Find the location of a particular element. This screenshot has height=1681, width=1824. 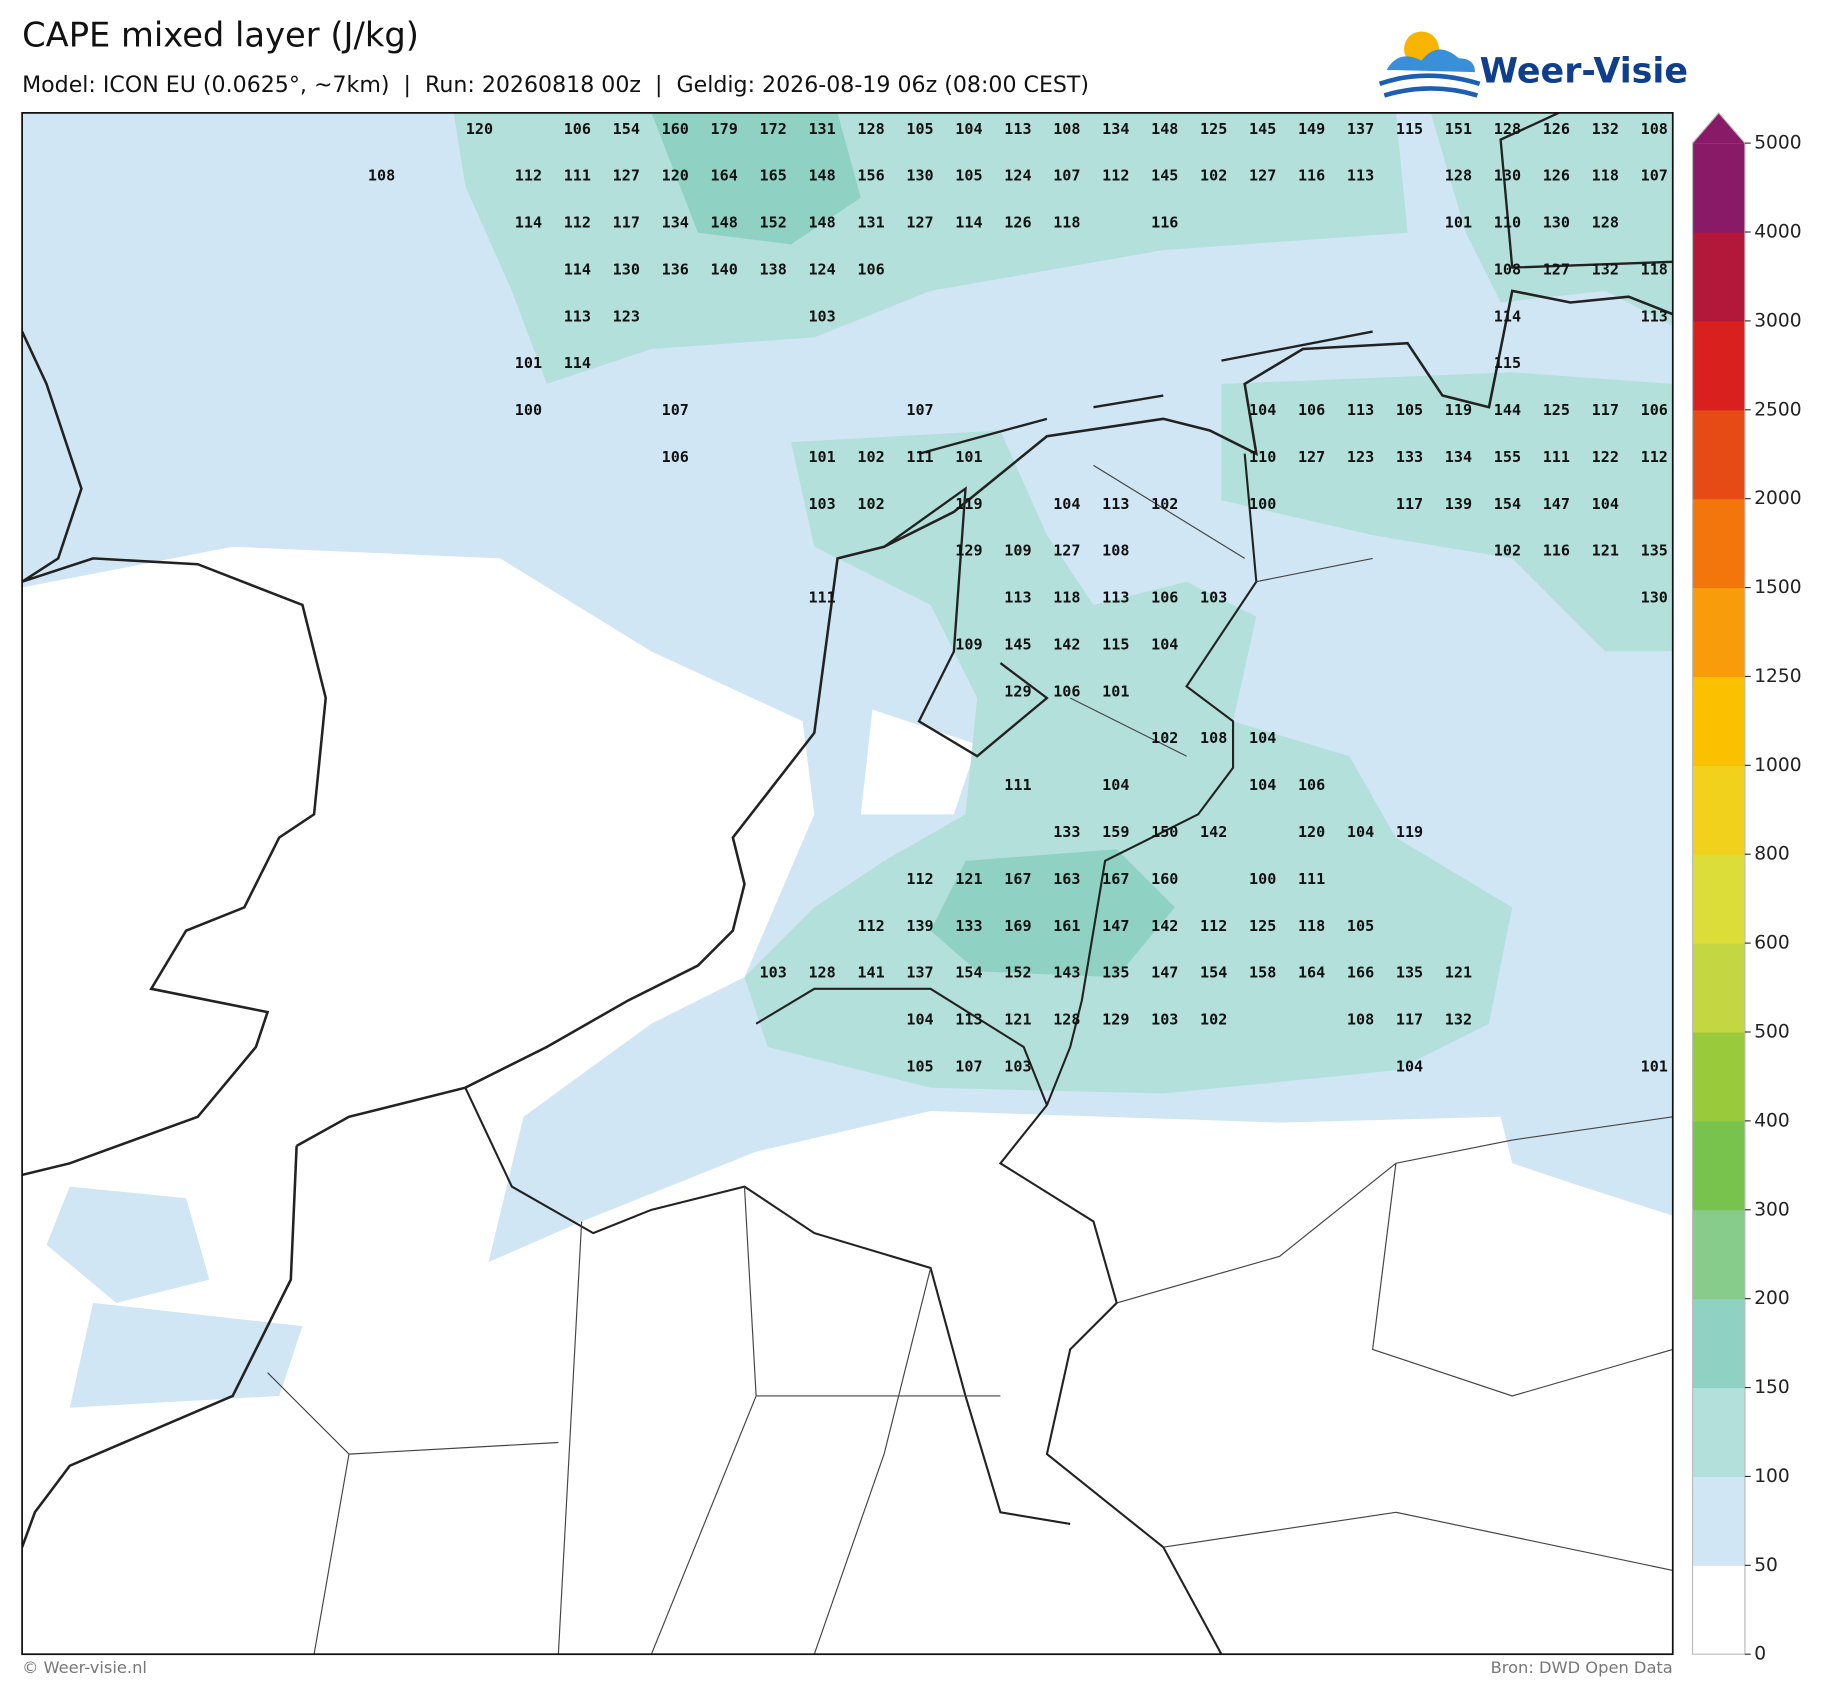

cape-label: 156 is located at coordinates (870, 176).